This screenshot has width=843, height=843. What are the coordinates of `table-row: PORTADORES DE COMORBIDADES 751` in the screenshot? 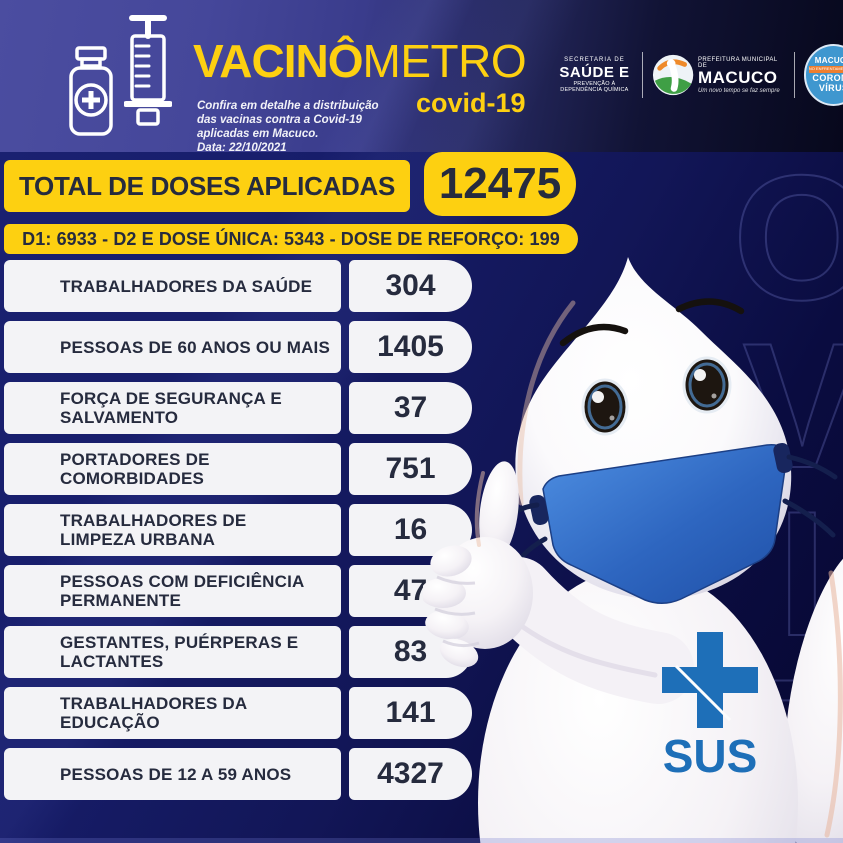 It's located at (238, 469).